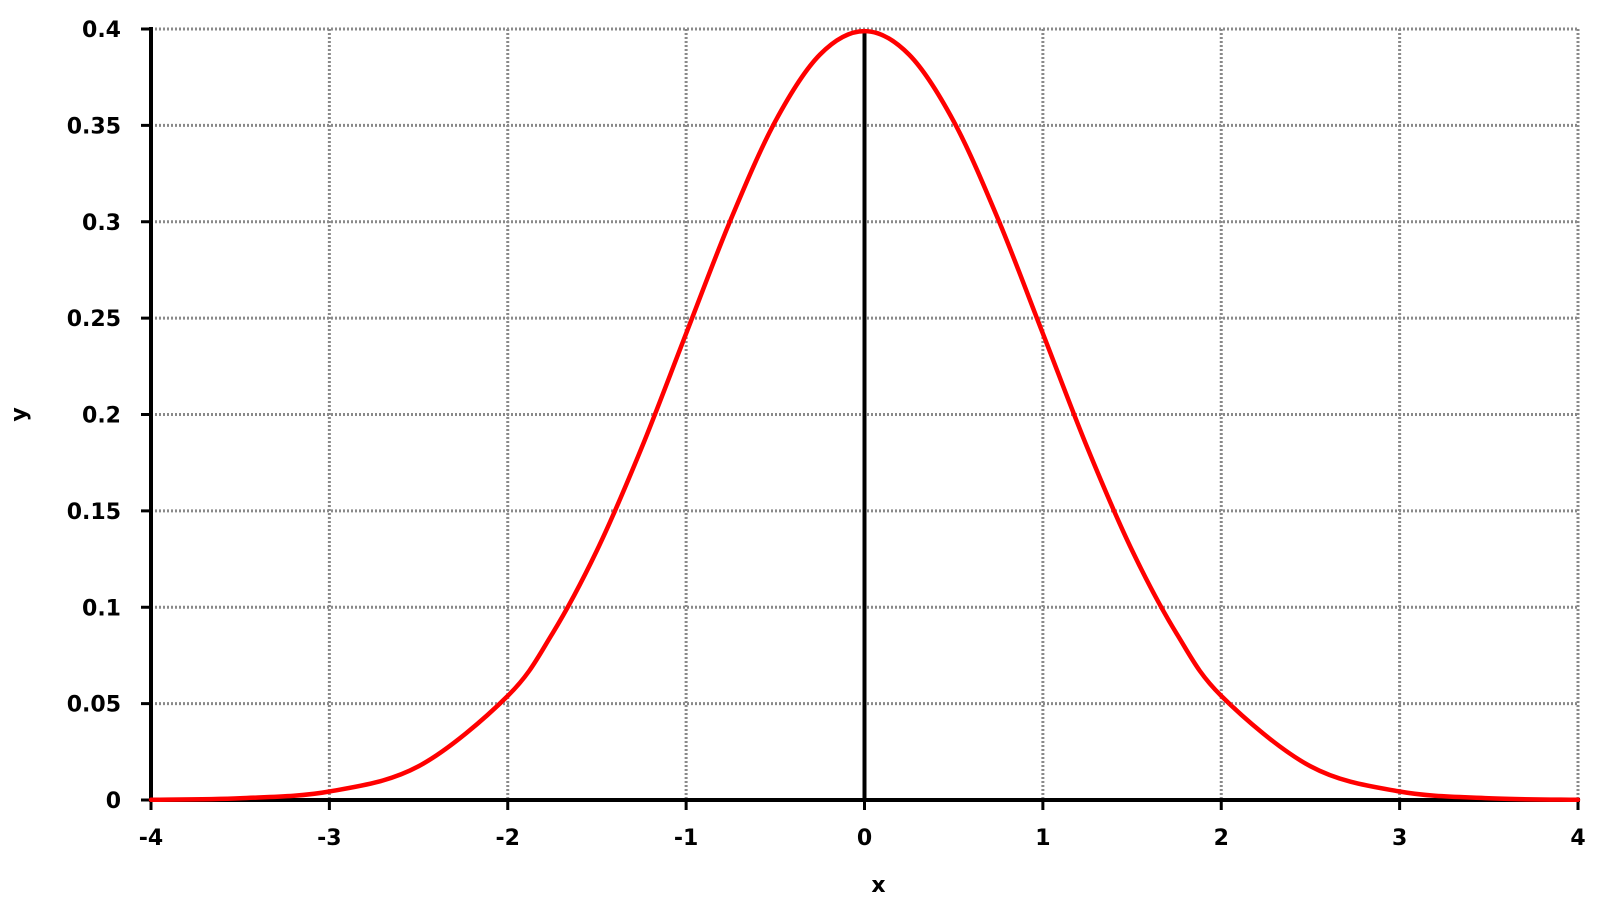  I want to click on x-tick-label: 3, so click(1399, 838).